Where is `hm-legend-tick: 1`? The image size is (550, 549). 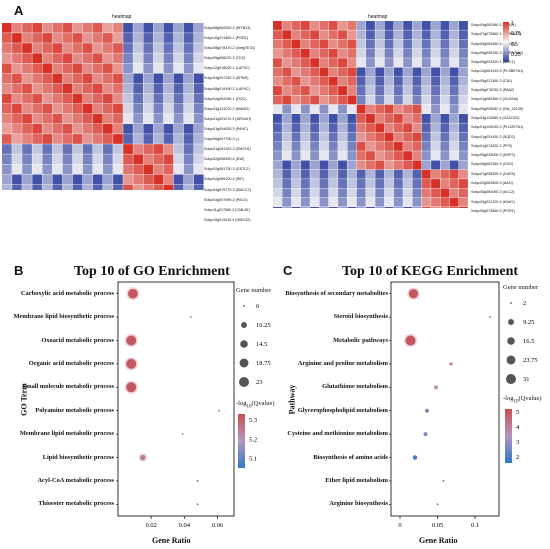 hm-legend-tick: 1 is located at coordinates (512, 24).